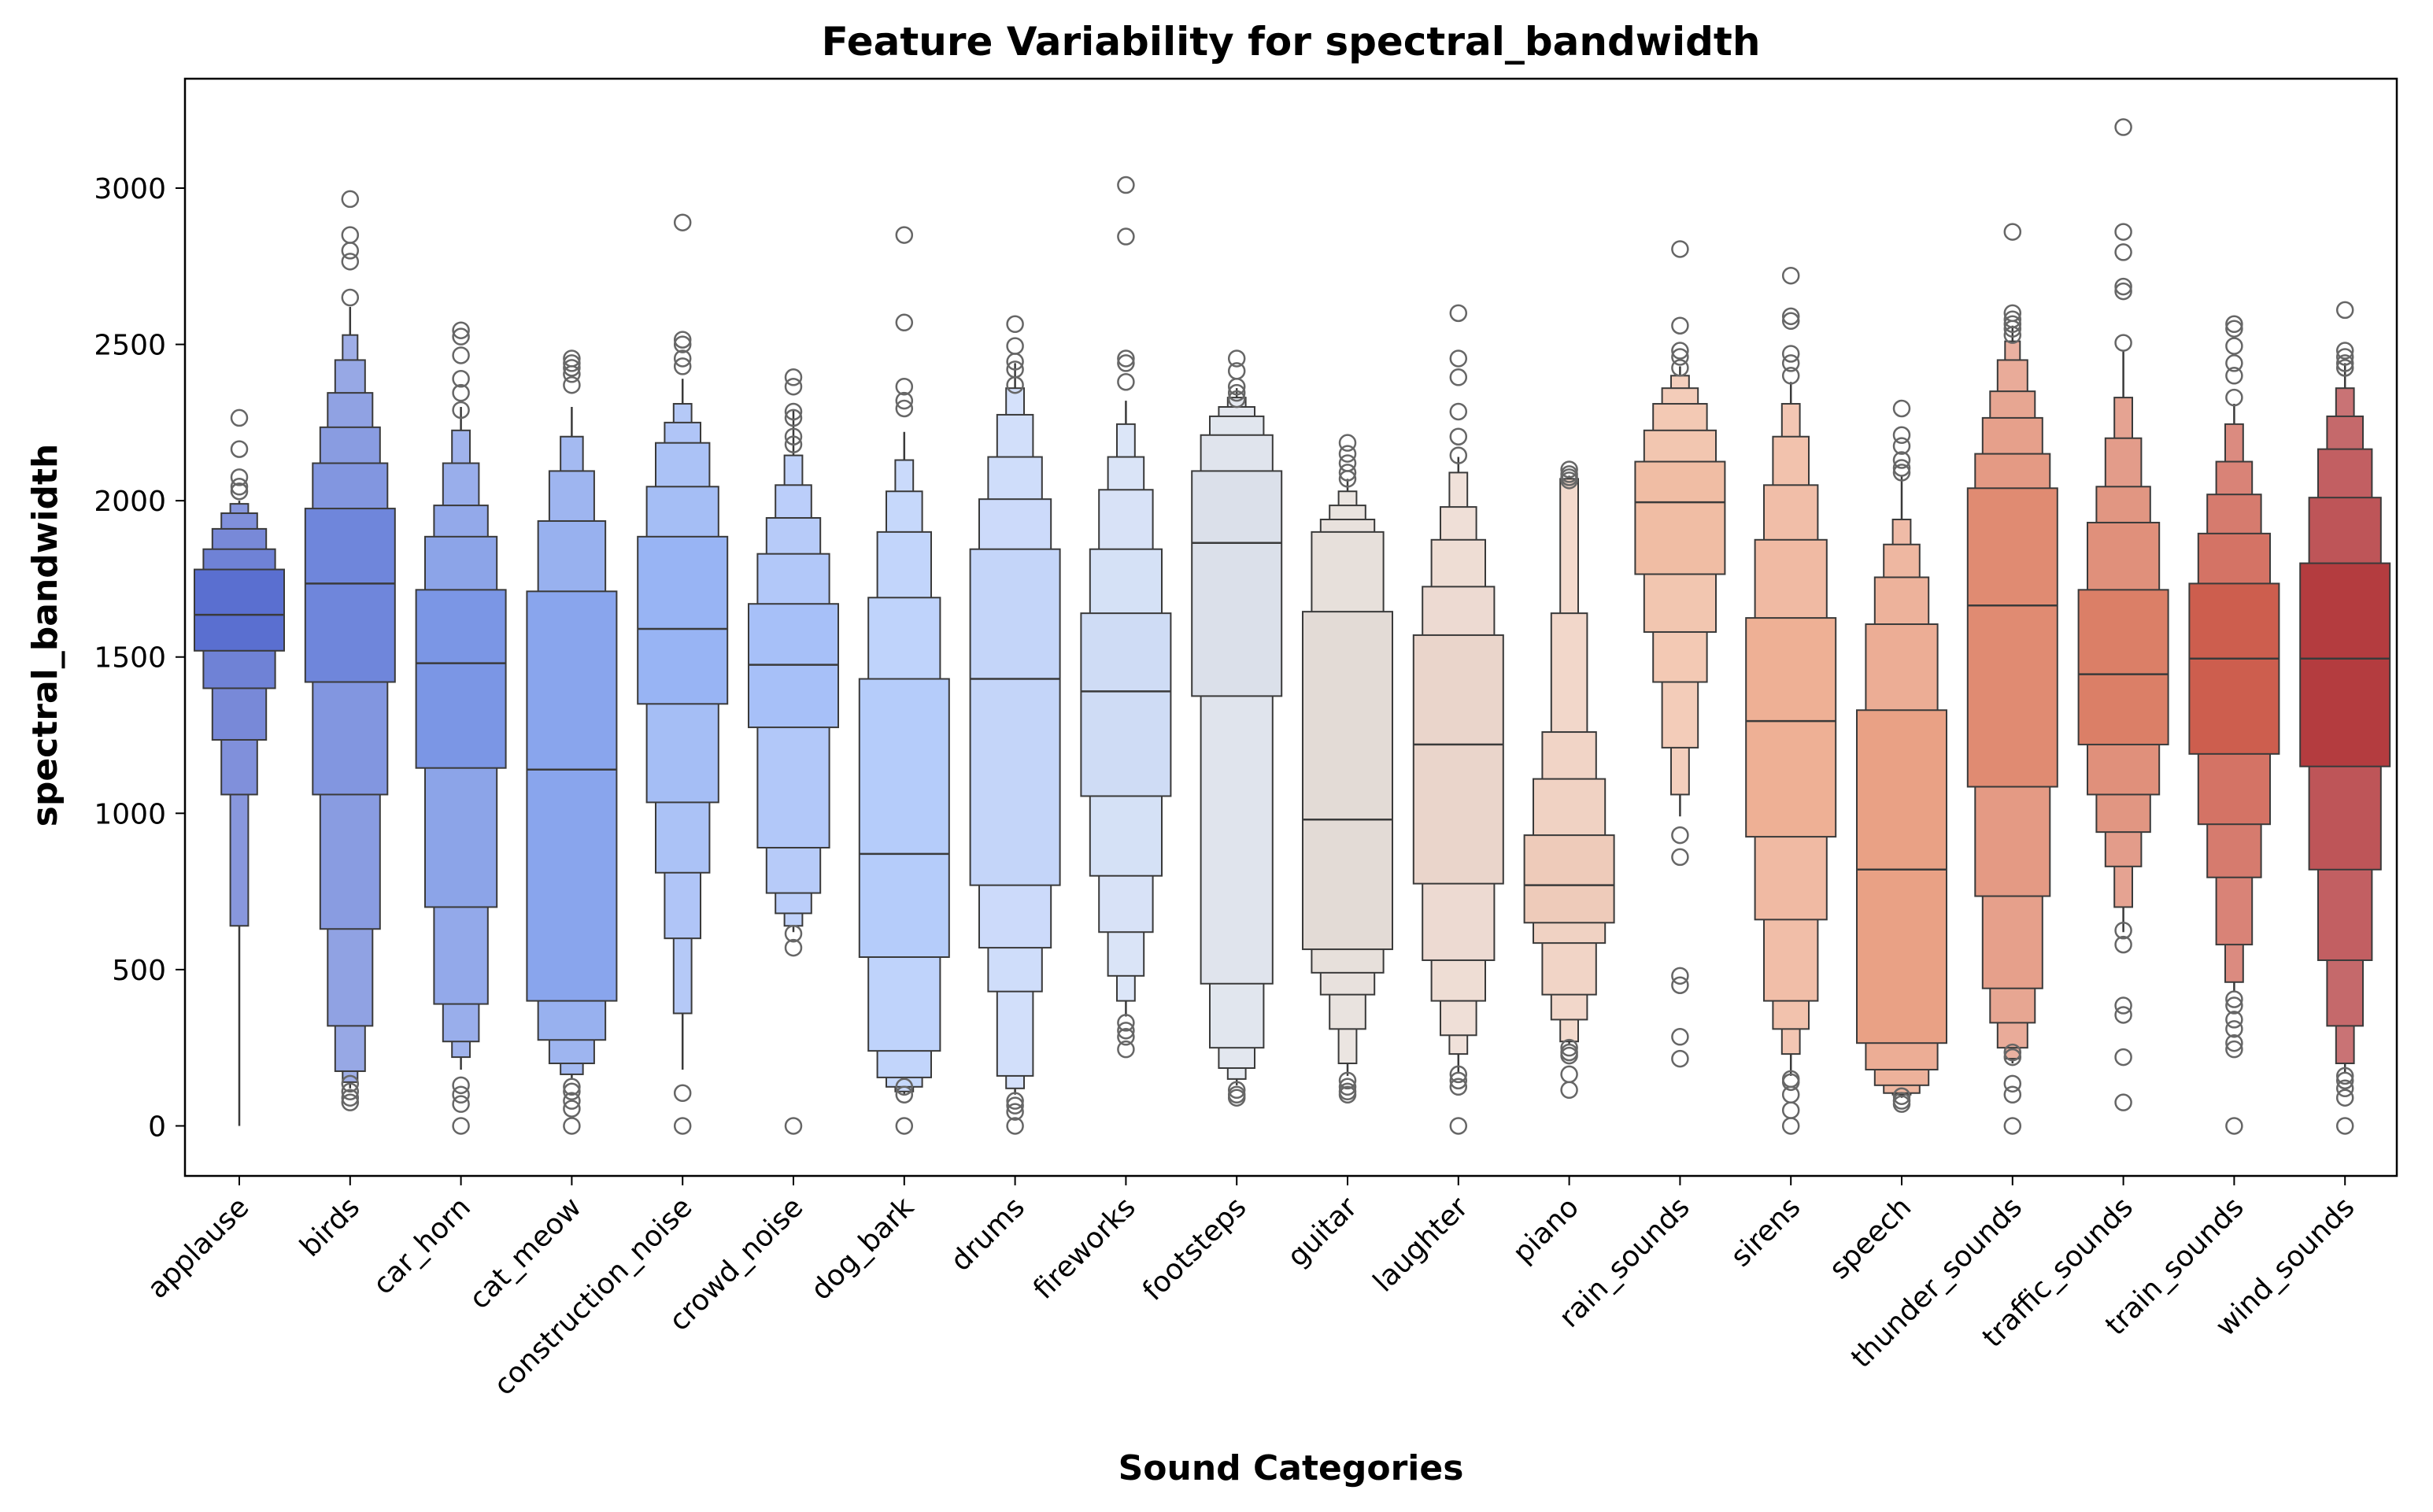  What do you see at coordinates (130, 502) in the screenshot?
I see `y-tick-label: 2000` at bounding box center [130, 502].